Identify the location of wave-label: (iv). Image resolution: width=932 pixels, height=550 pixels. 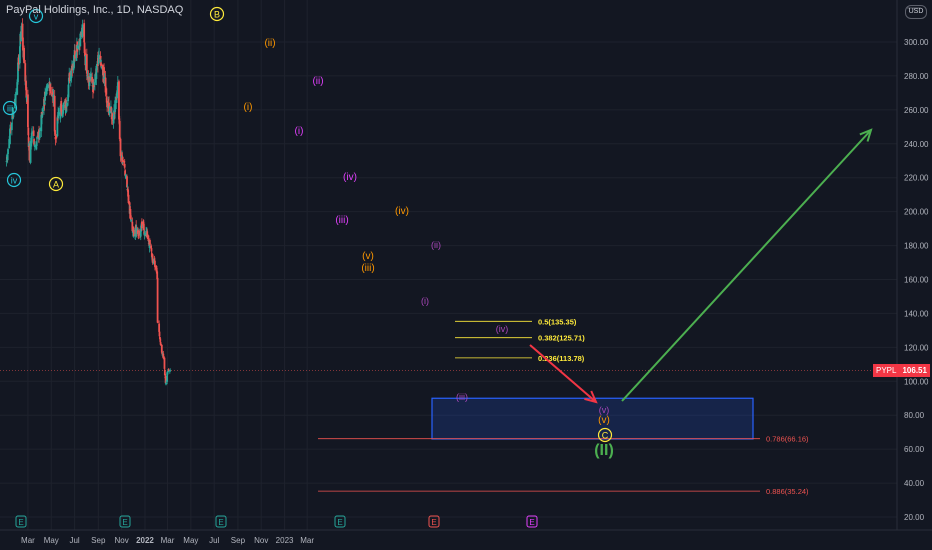
(350, 177).